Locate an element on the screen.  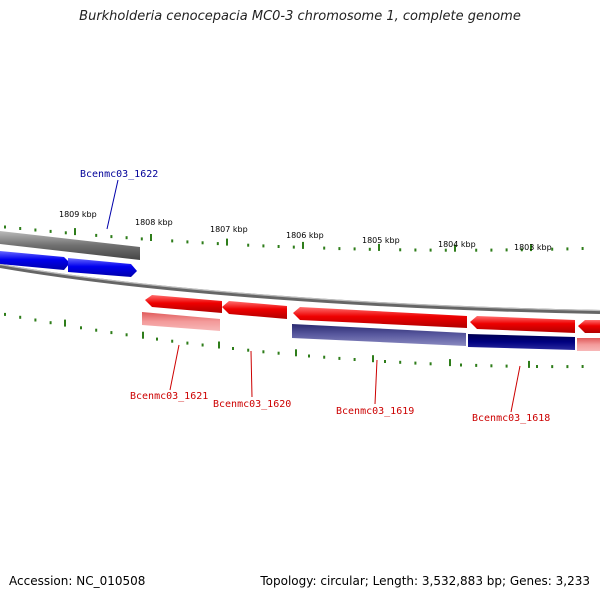
lower-tick-marks is located at coordinates (294, 340).